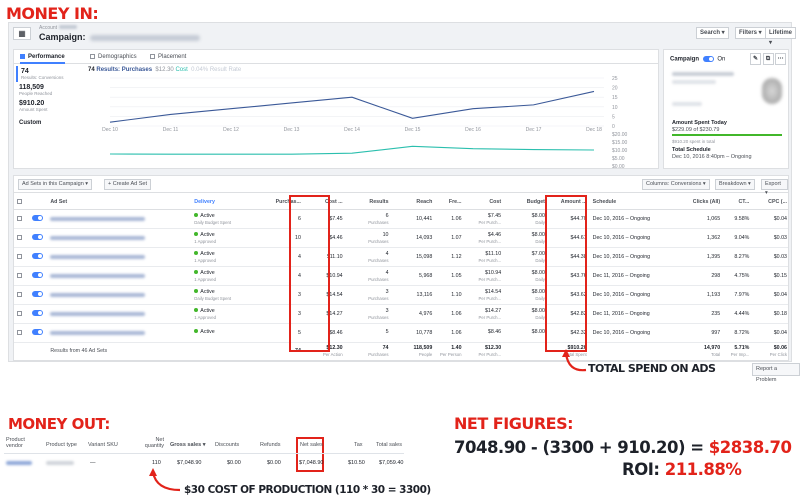 Image resolution: width=800 pixels, height=503 pixels. What do you see at coordinates (103, 445) in the screenshot?
I see `hdr-variant-sku: Variant SKU` at bounding box center [103, 445].